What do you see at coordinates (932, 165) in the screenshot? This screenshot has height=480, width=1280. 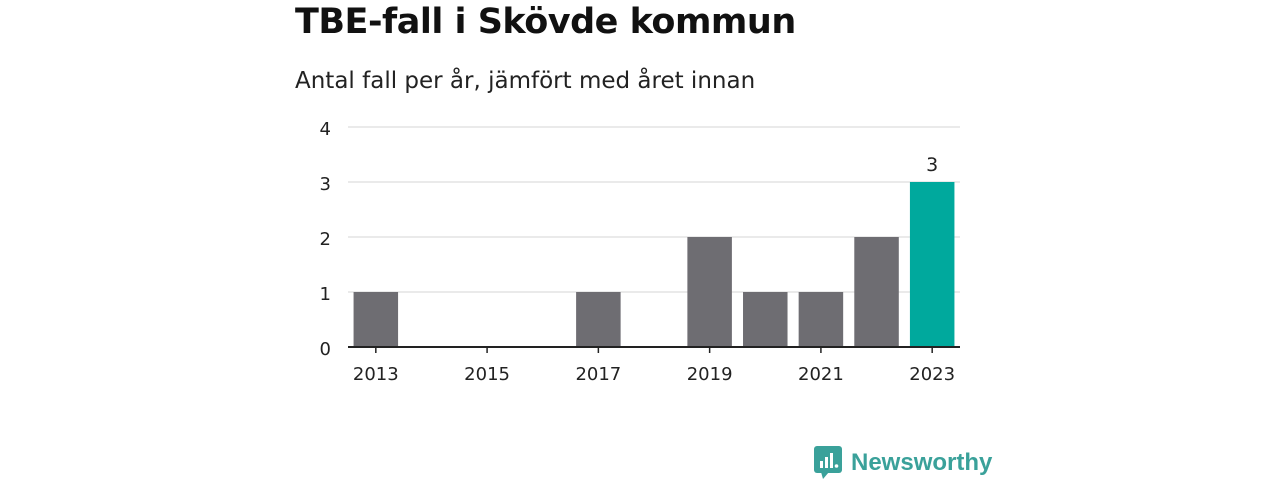 I see `data-label: 3` at bounding box center [932, 165].